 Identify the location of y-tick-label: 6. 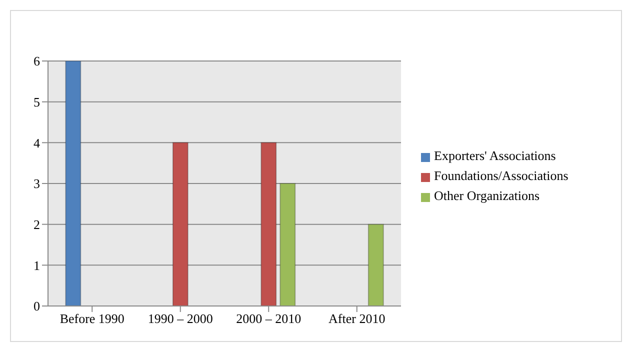
(37, 61).